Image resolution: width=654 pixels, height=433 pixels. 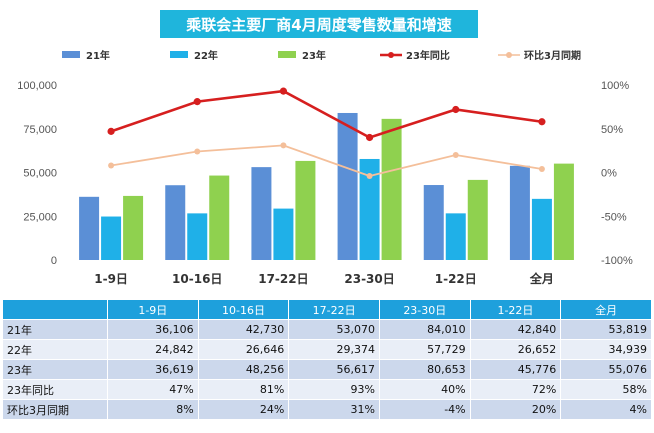 I want to click on category-label: 10-16日, so click(x=197, y=279).